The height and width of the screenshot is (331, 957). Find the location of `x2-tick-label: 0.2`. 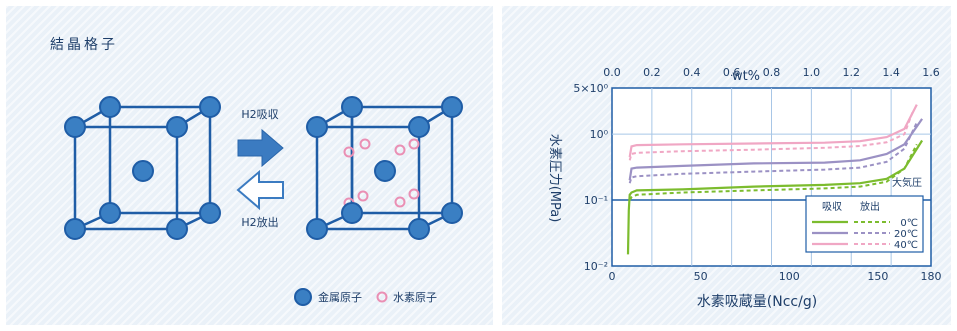

x2-tick-label: 0.2 is located at coordinates (652, 72).